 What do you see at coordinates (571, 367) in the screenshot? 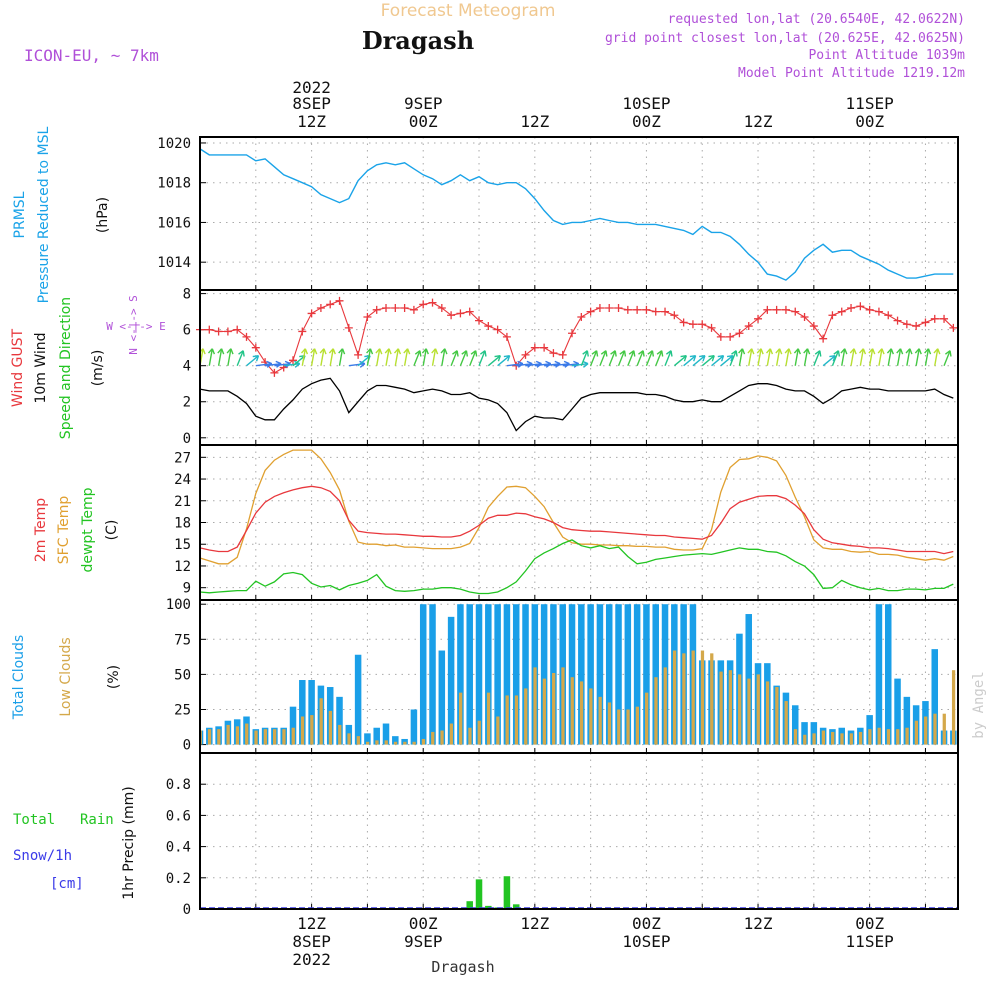
I see `wind-panel: 0 2 4 6 8` at bounding box center [571, 367].